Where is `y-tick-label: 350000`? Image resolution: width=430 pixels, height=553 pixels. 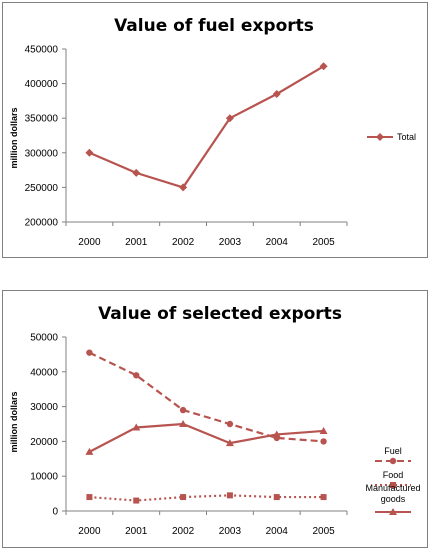
y-tick-label: 350000 is located at coordinates (42, 119).